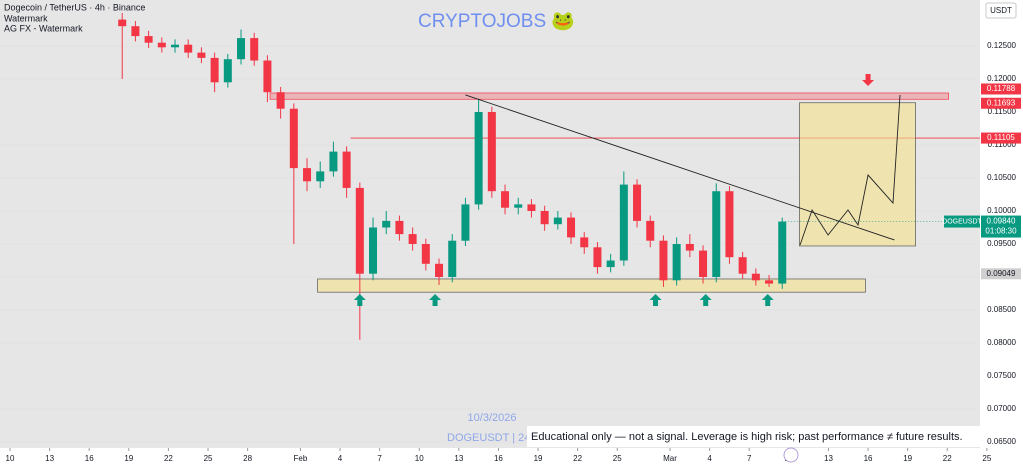 Image resolution: width=1023 pixels, height=468 pixels. Describe the element at coordinates (301, 458) in the screenshot. I see `x-tick-label: Feb` at that location.